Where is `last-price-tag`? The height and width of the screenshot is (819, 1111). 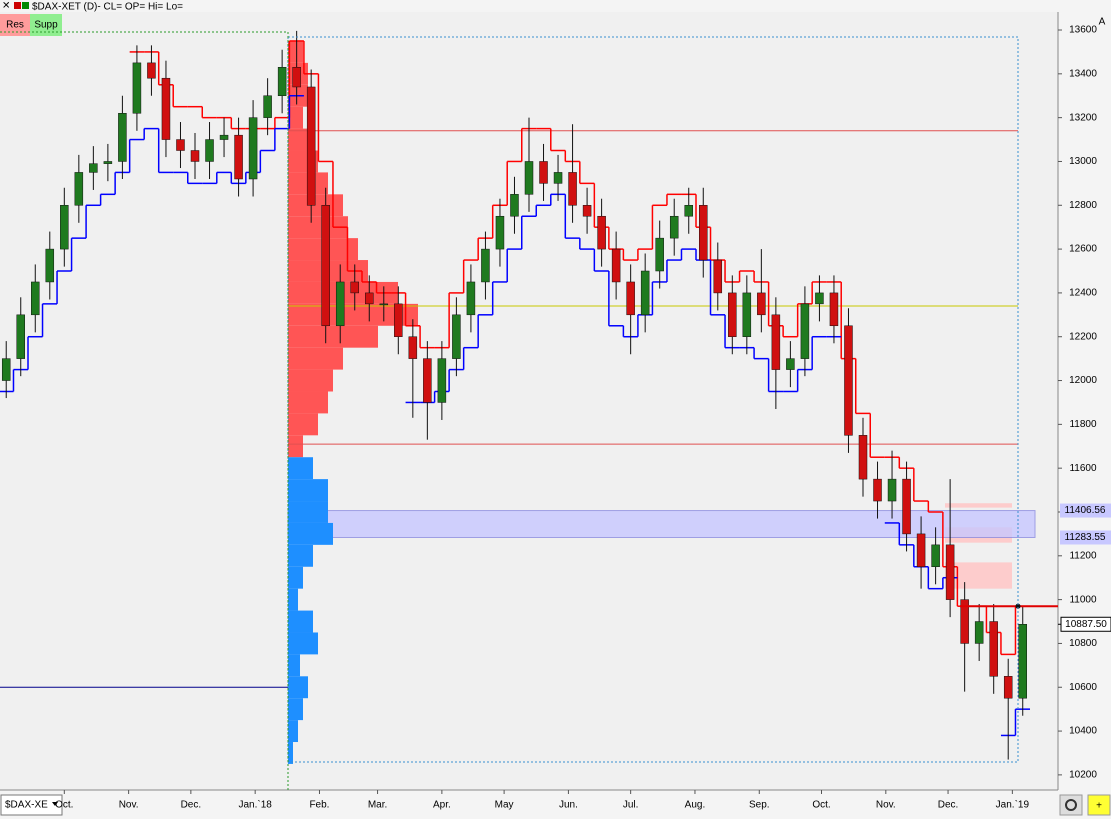
last-price-tag is located at coordinates (1085, 624).